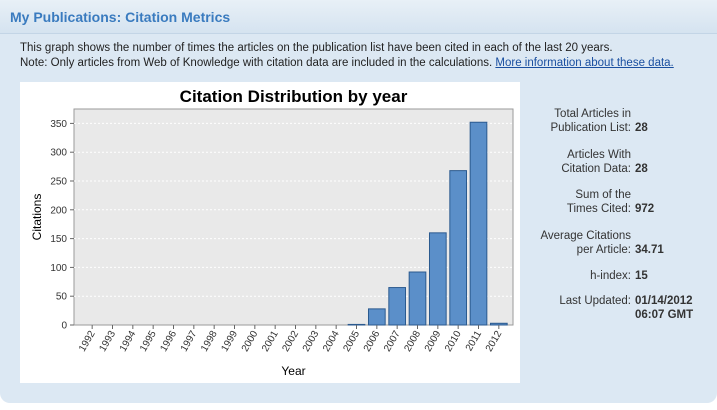  What do you see at coordinates (649, 250) in the screenshot?
I see `stat-avg-citations-value: 34.71` at bounding box center [649, 250].